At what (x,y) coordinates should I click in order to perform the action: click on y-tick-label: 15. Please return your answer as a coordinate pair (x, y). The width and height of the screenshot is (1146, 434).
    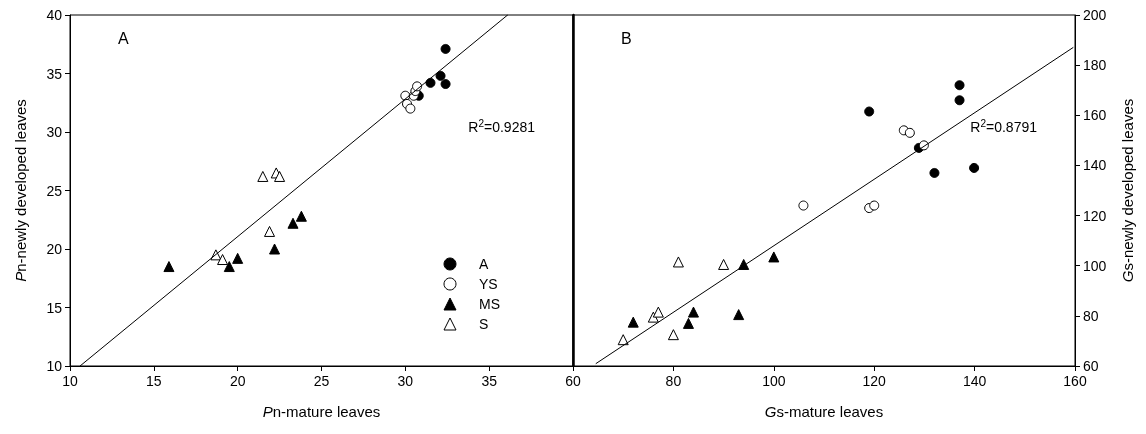
    Looking at the image, I should click on (54, 307).